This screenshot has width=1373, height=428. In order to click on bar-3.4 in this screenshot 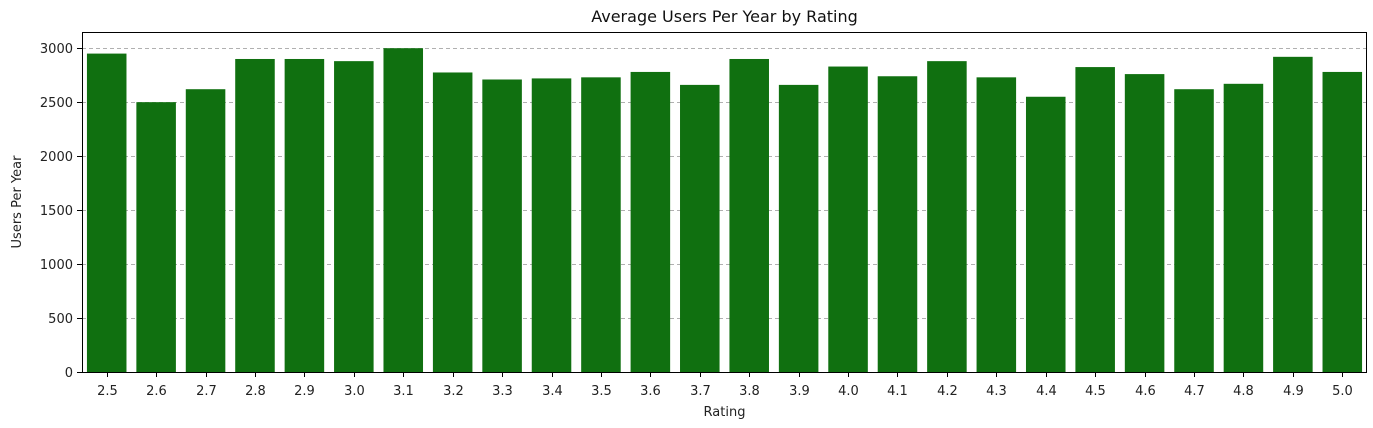, I will do `click(551, 225)`.